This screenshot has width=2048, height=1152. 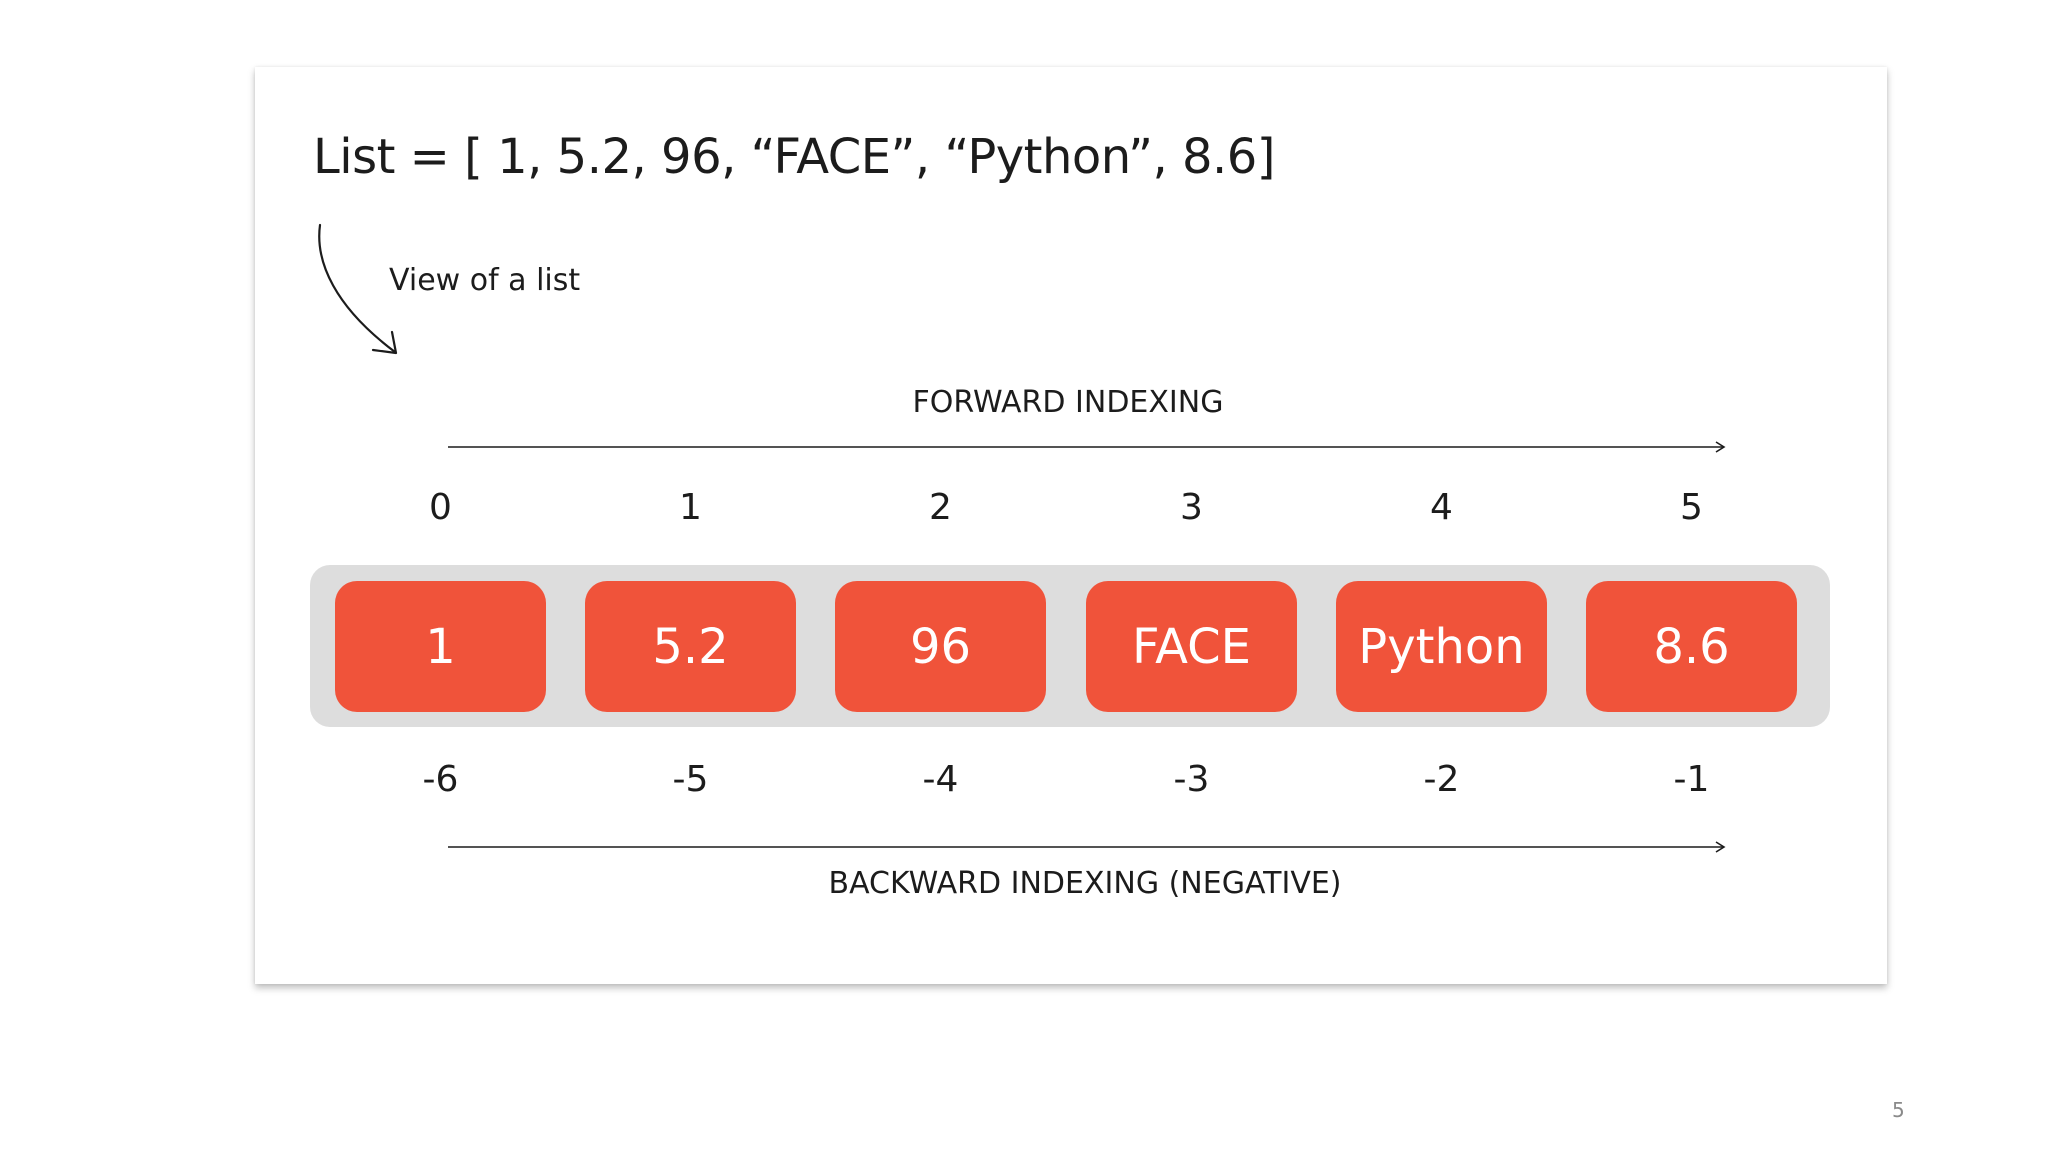 I want to click on annotation-label: View of a list, so click(x=485, y=280).